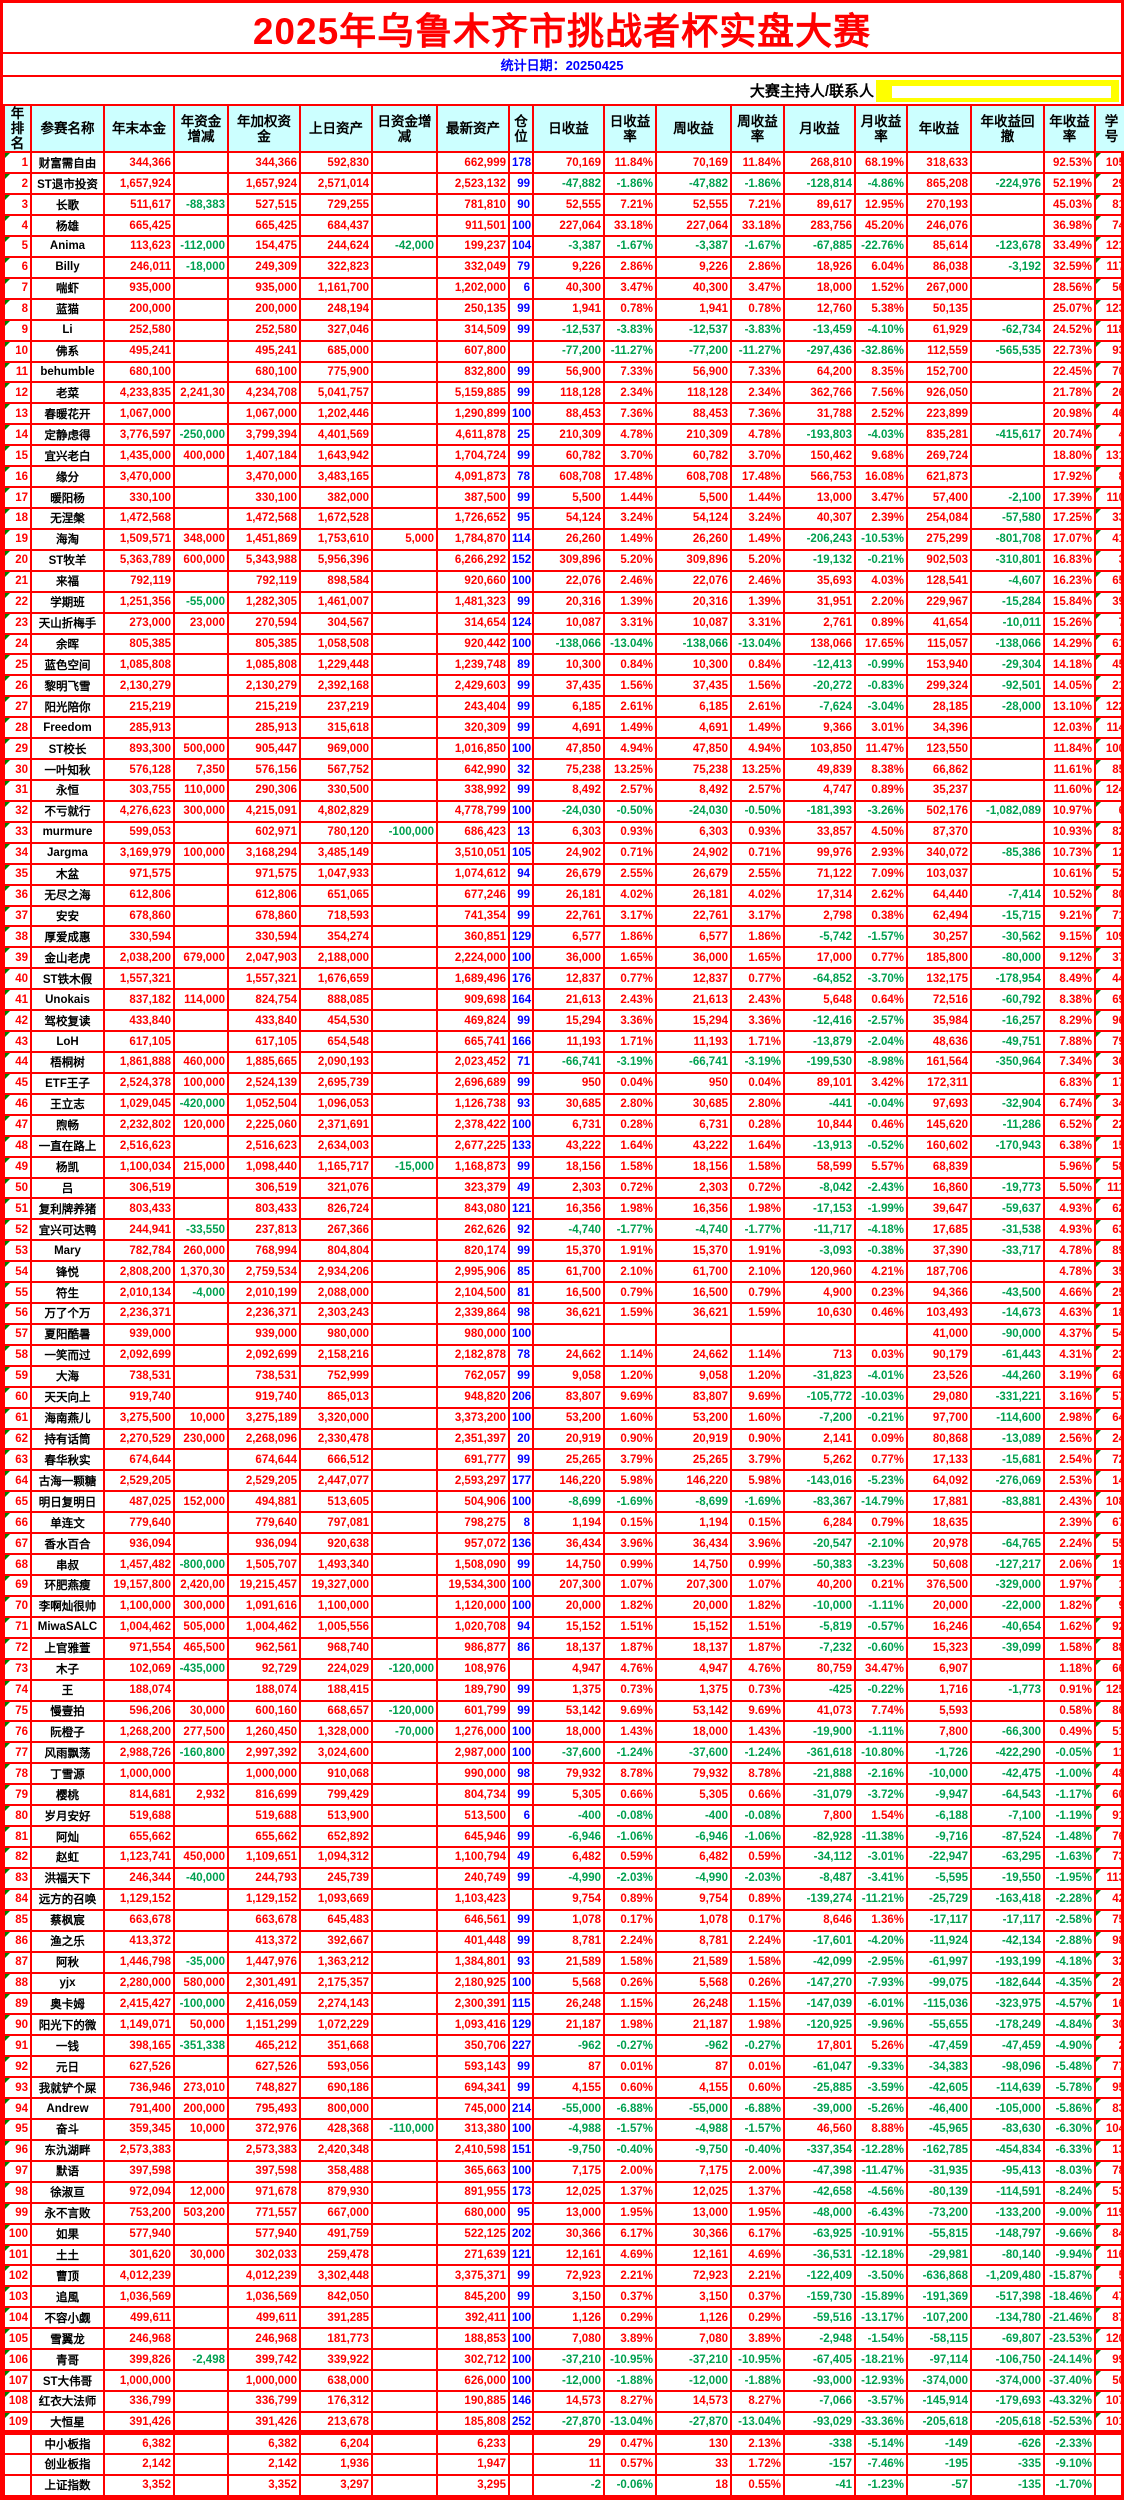 Image resolution: width=1124 pixels, height=2500 pixels. Describe the element at coordinates (67, 2025) in the screenshot. I see `cell-name: 阳光下的微` at that location.